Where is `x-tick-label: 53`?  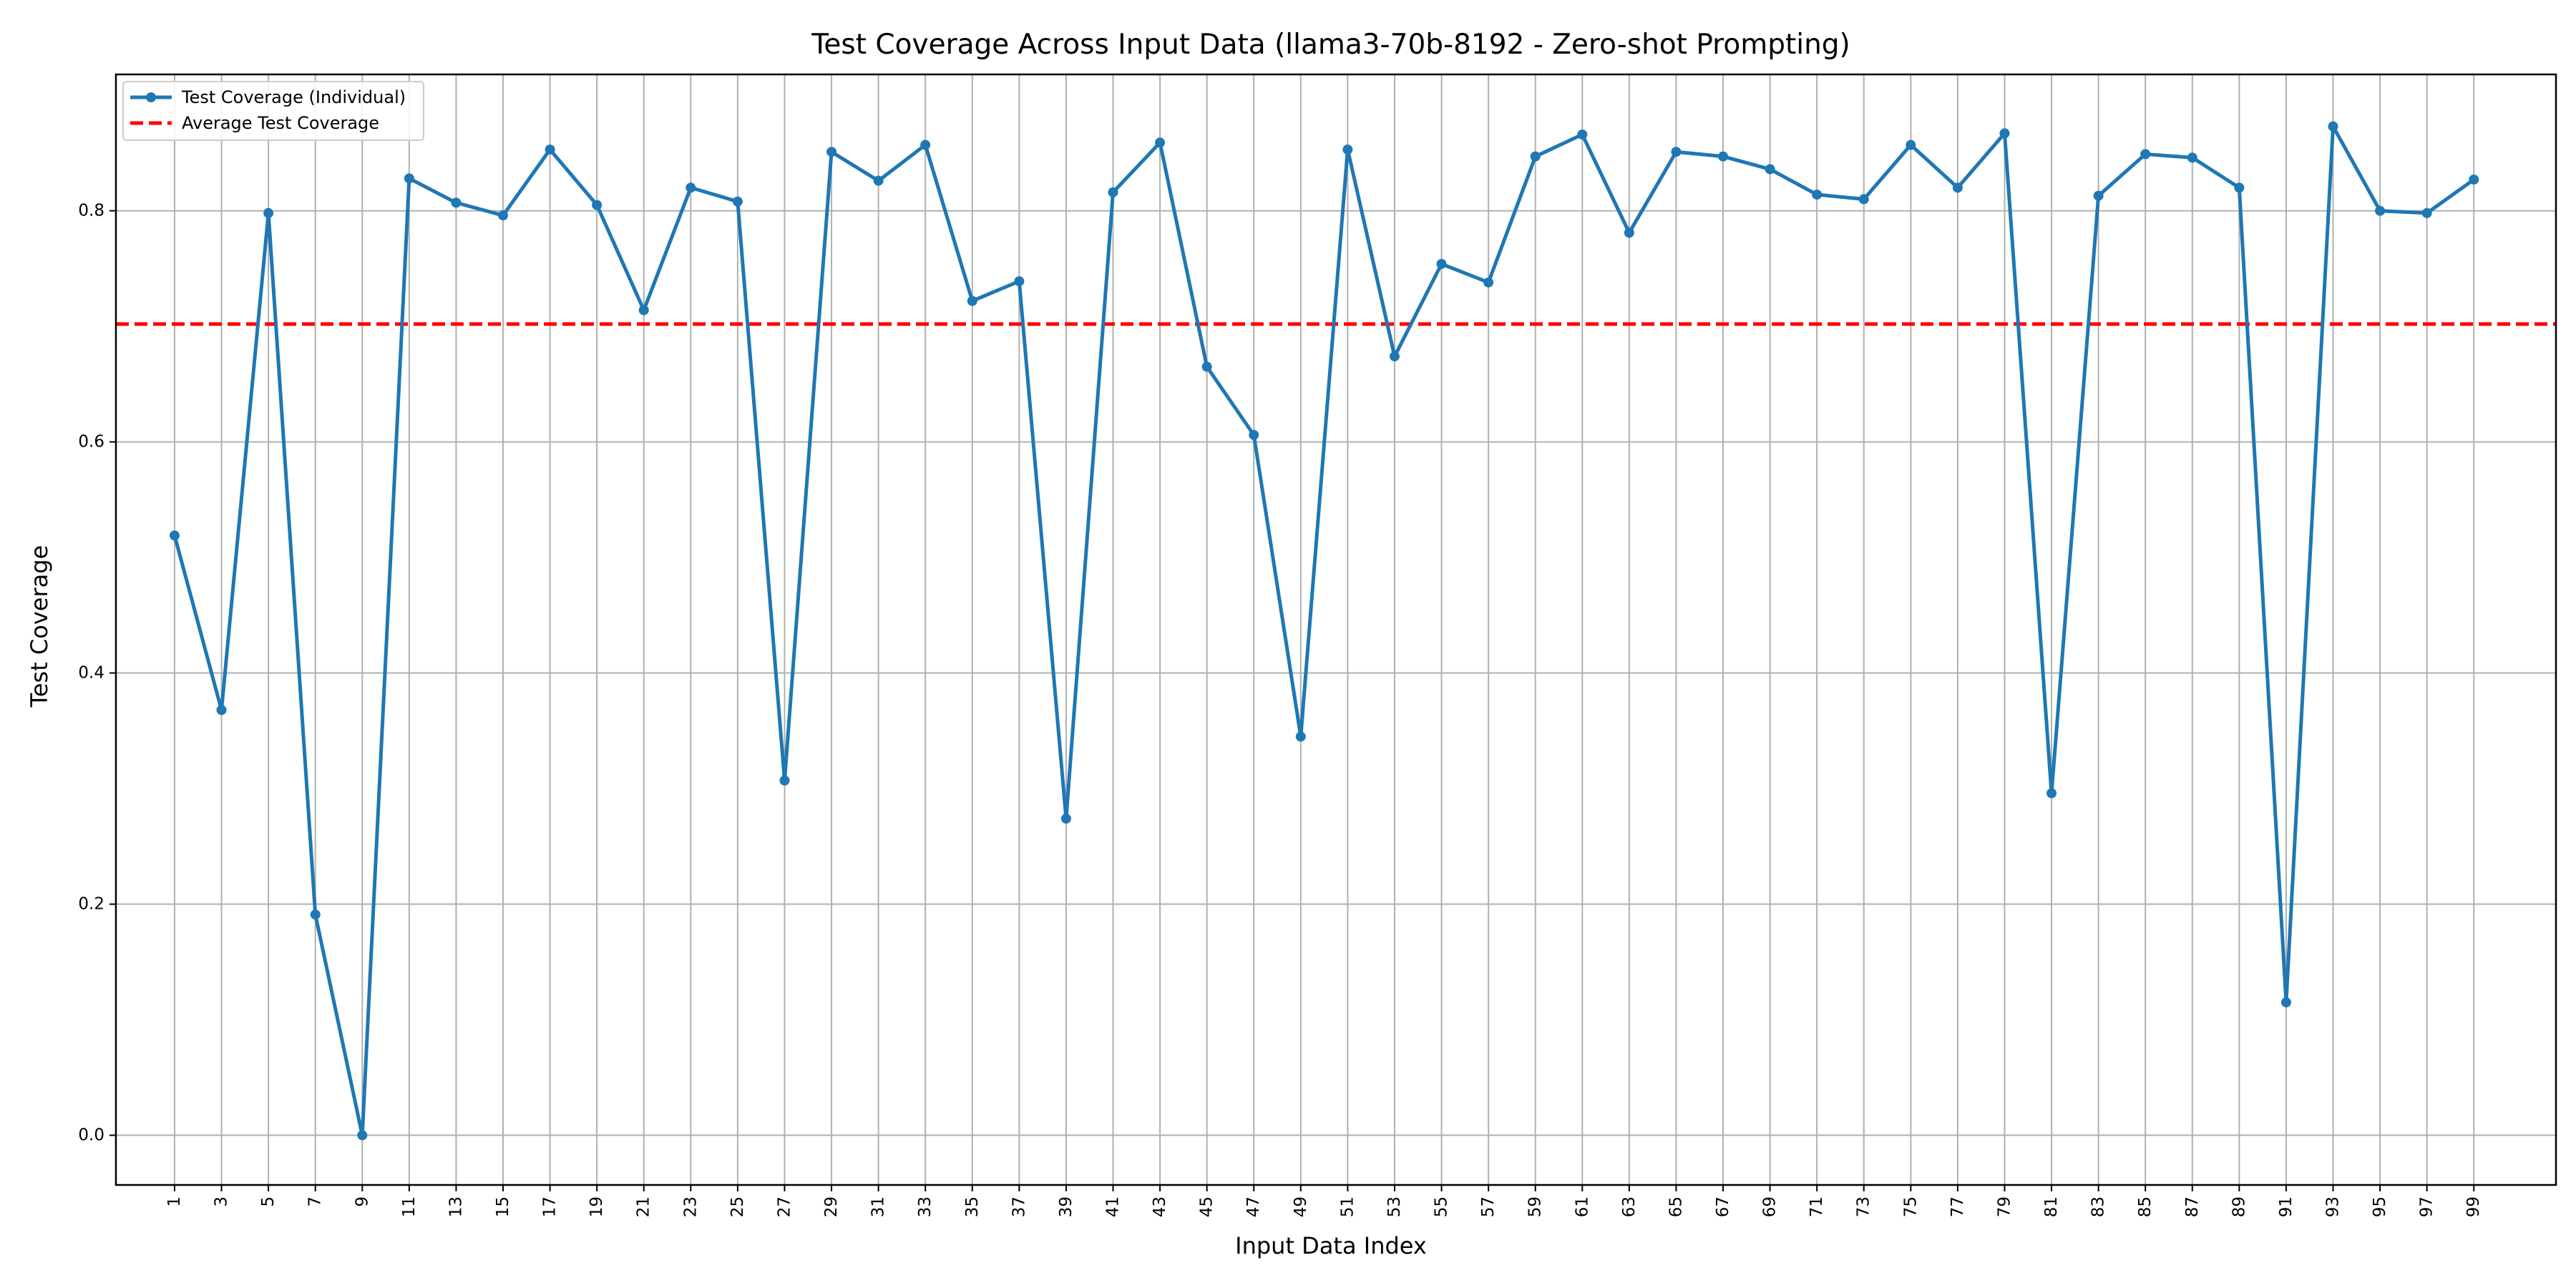
x-tick-label: 53 is located at coordinates (1394, 1206).